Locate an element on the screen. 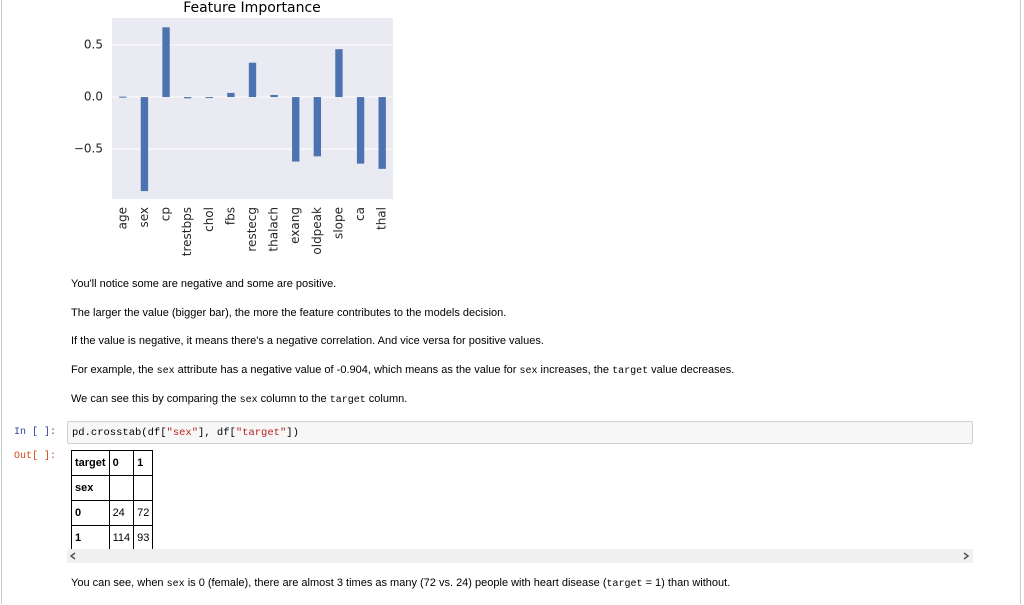 This screenshot has height=605, width=1024. chart-title: Feature Importance is located at coordinates (252, 8).